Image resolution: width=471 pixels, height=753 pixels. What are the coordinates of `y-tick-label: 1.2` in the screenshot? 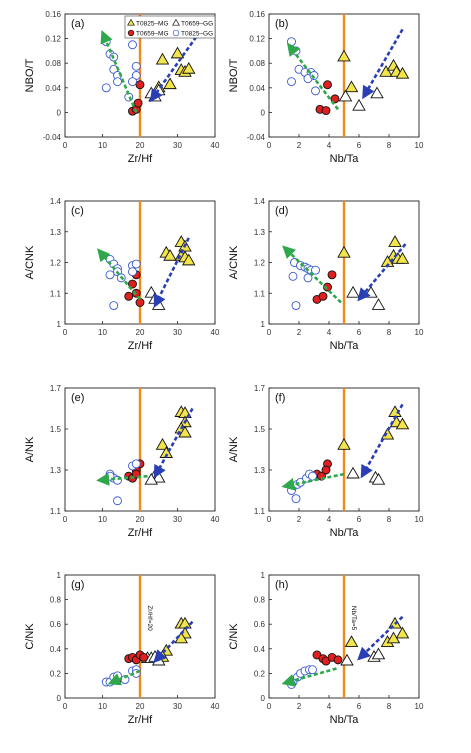 It's located at (260, 263).